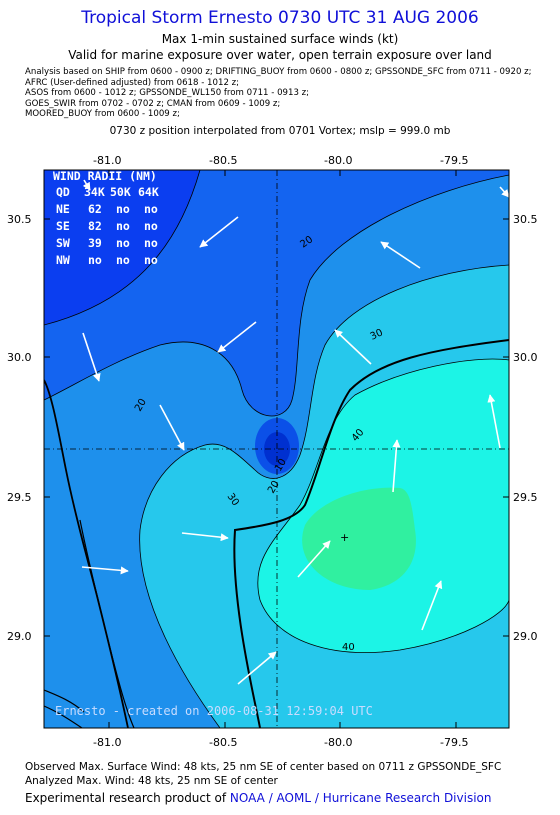  Describe the element at coordinates (63, 260) in the screenshot. I see `wind-radii-cell: NW` at that location.